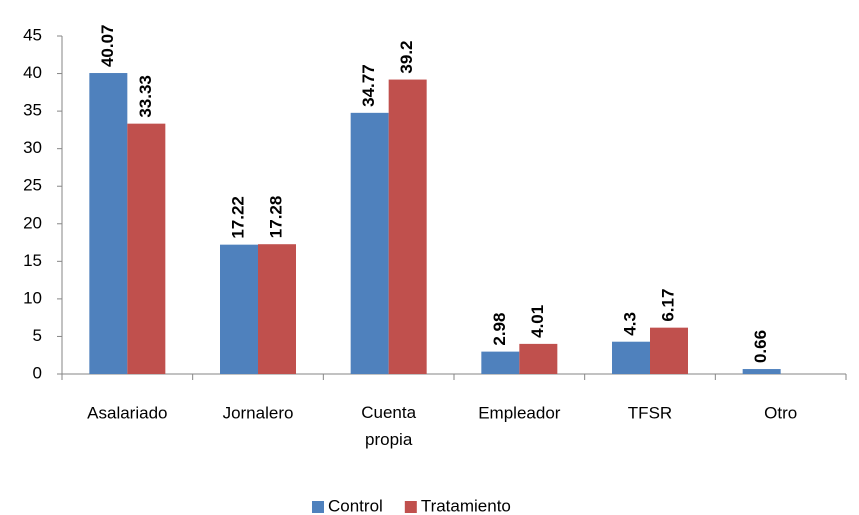  I want to click on x-tick-label: Otro, so click(780, 412).